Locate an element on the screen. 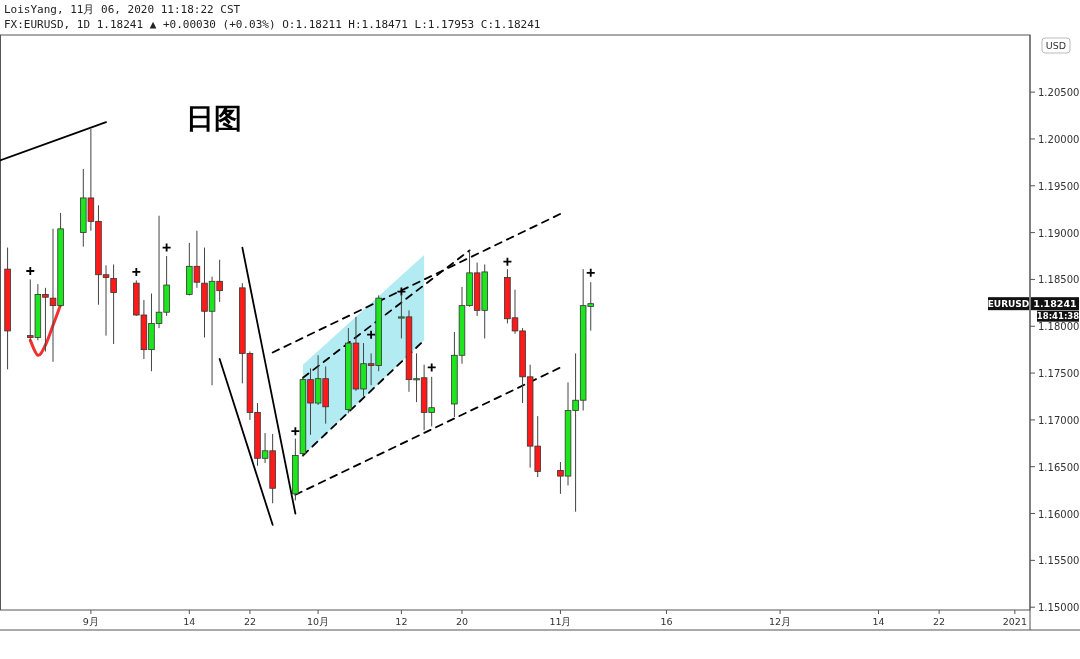  x-tick-label: 2021 is located at coordinates (1014, 621).